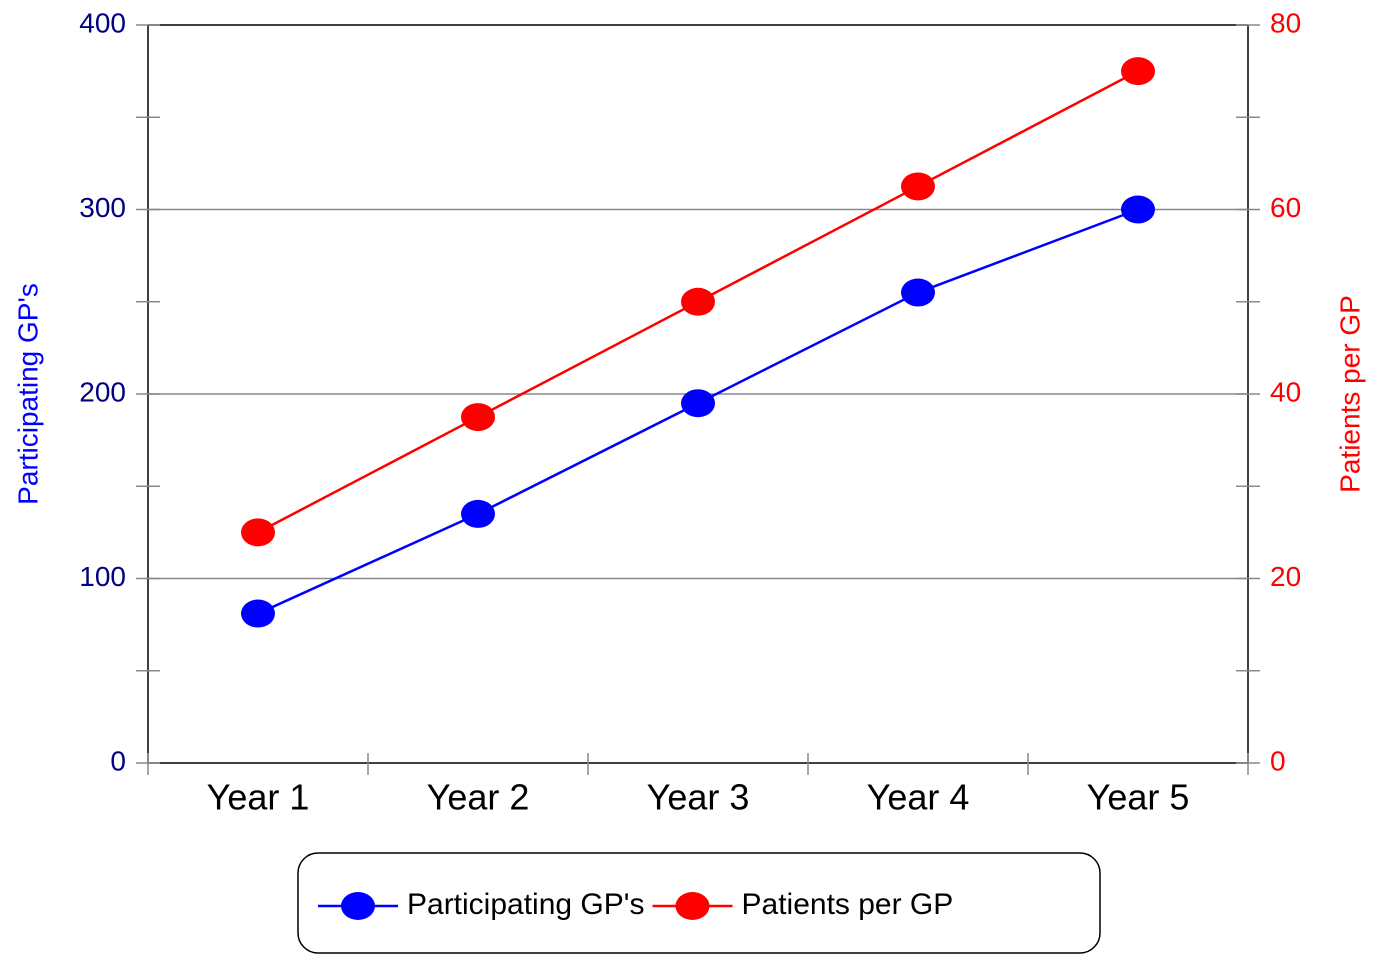  What do you see at coordinates (102, 22) in the screenshot?
I see `y-tick-label: 400` at bounding box center [102, 22].